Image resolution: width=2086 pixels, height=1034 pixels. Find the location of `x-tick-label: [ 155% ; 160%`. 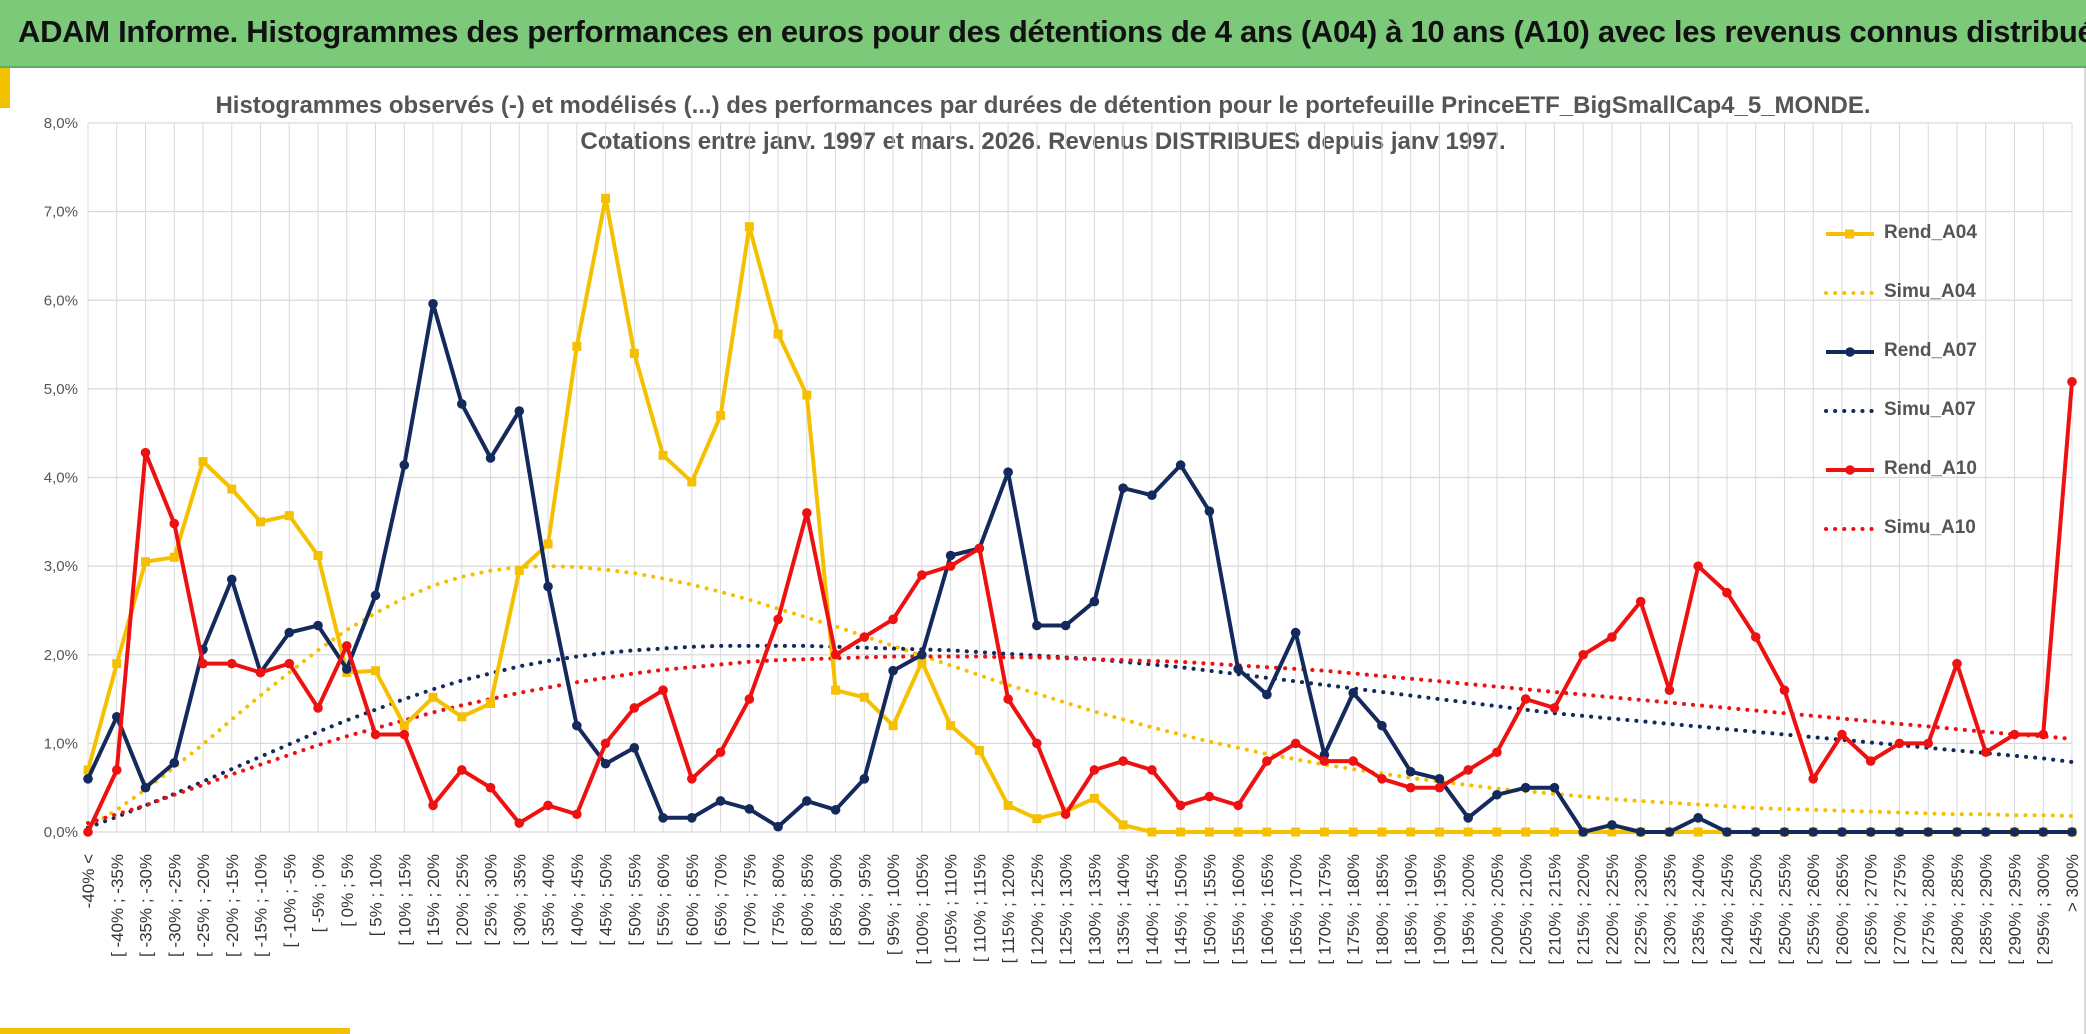

x-tick-label: [ 155% ; 160% is located at coordinates (1238, 909).